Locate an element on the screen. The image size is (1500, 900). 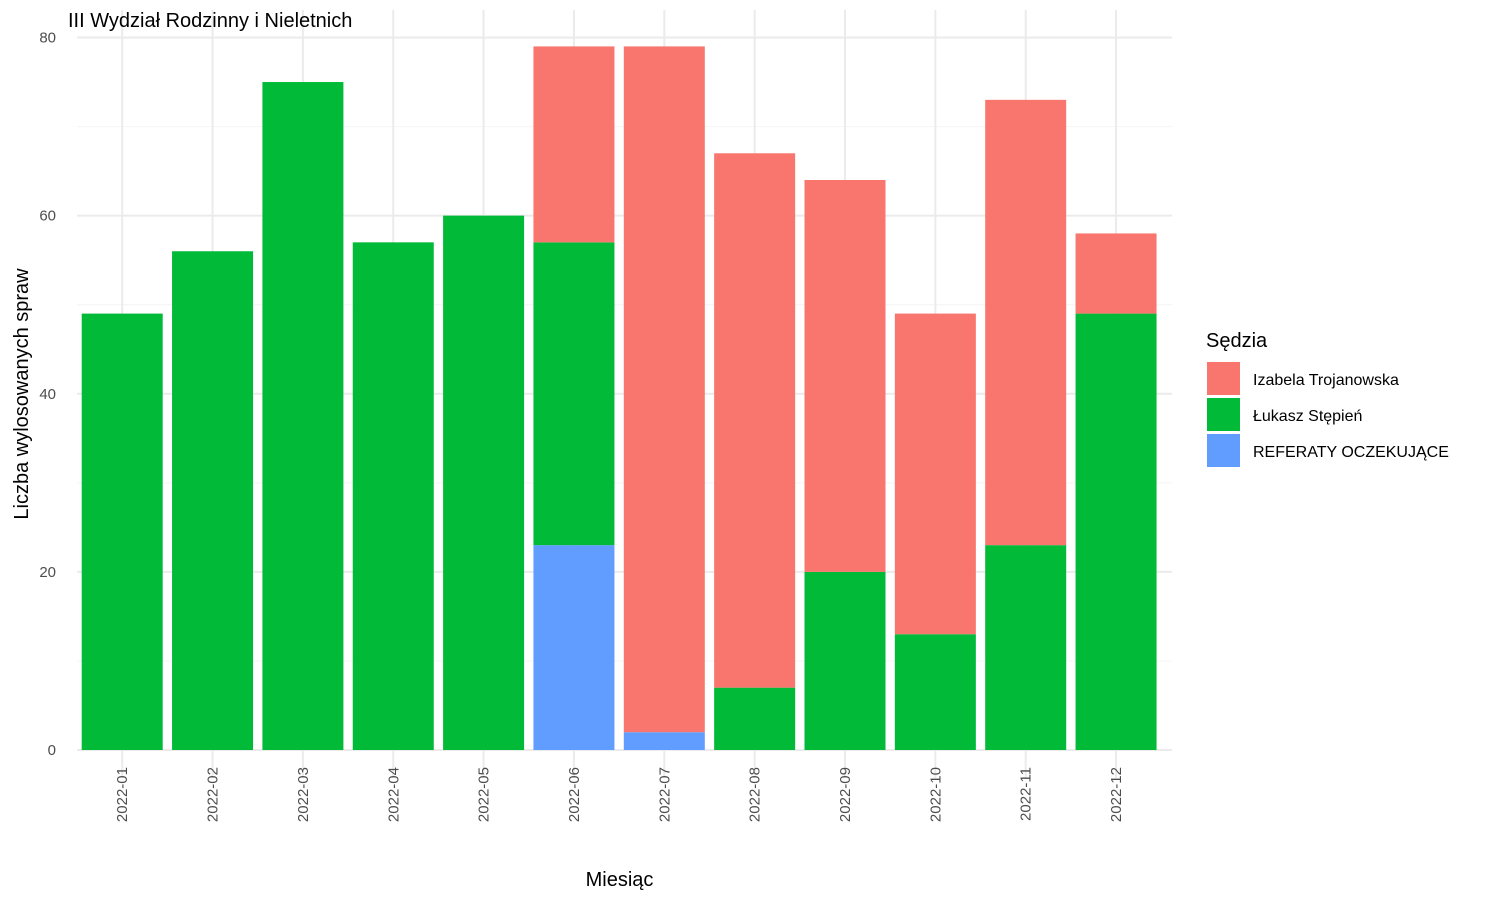
x-tick-label: 2022-09 is located at coordinates (845, 794).